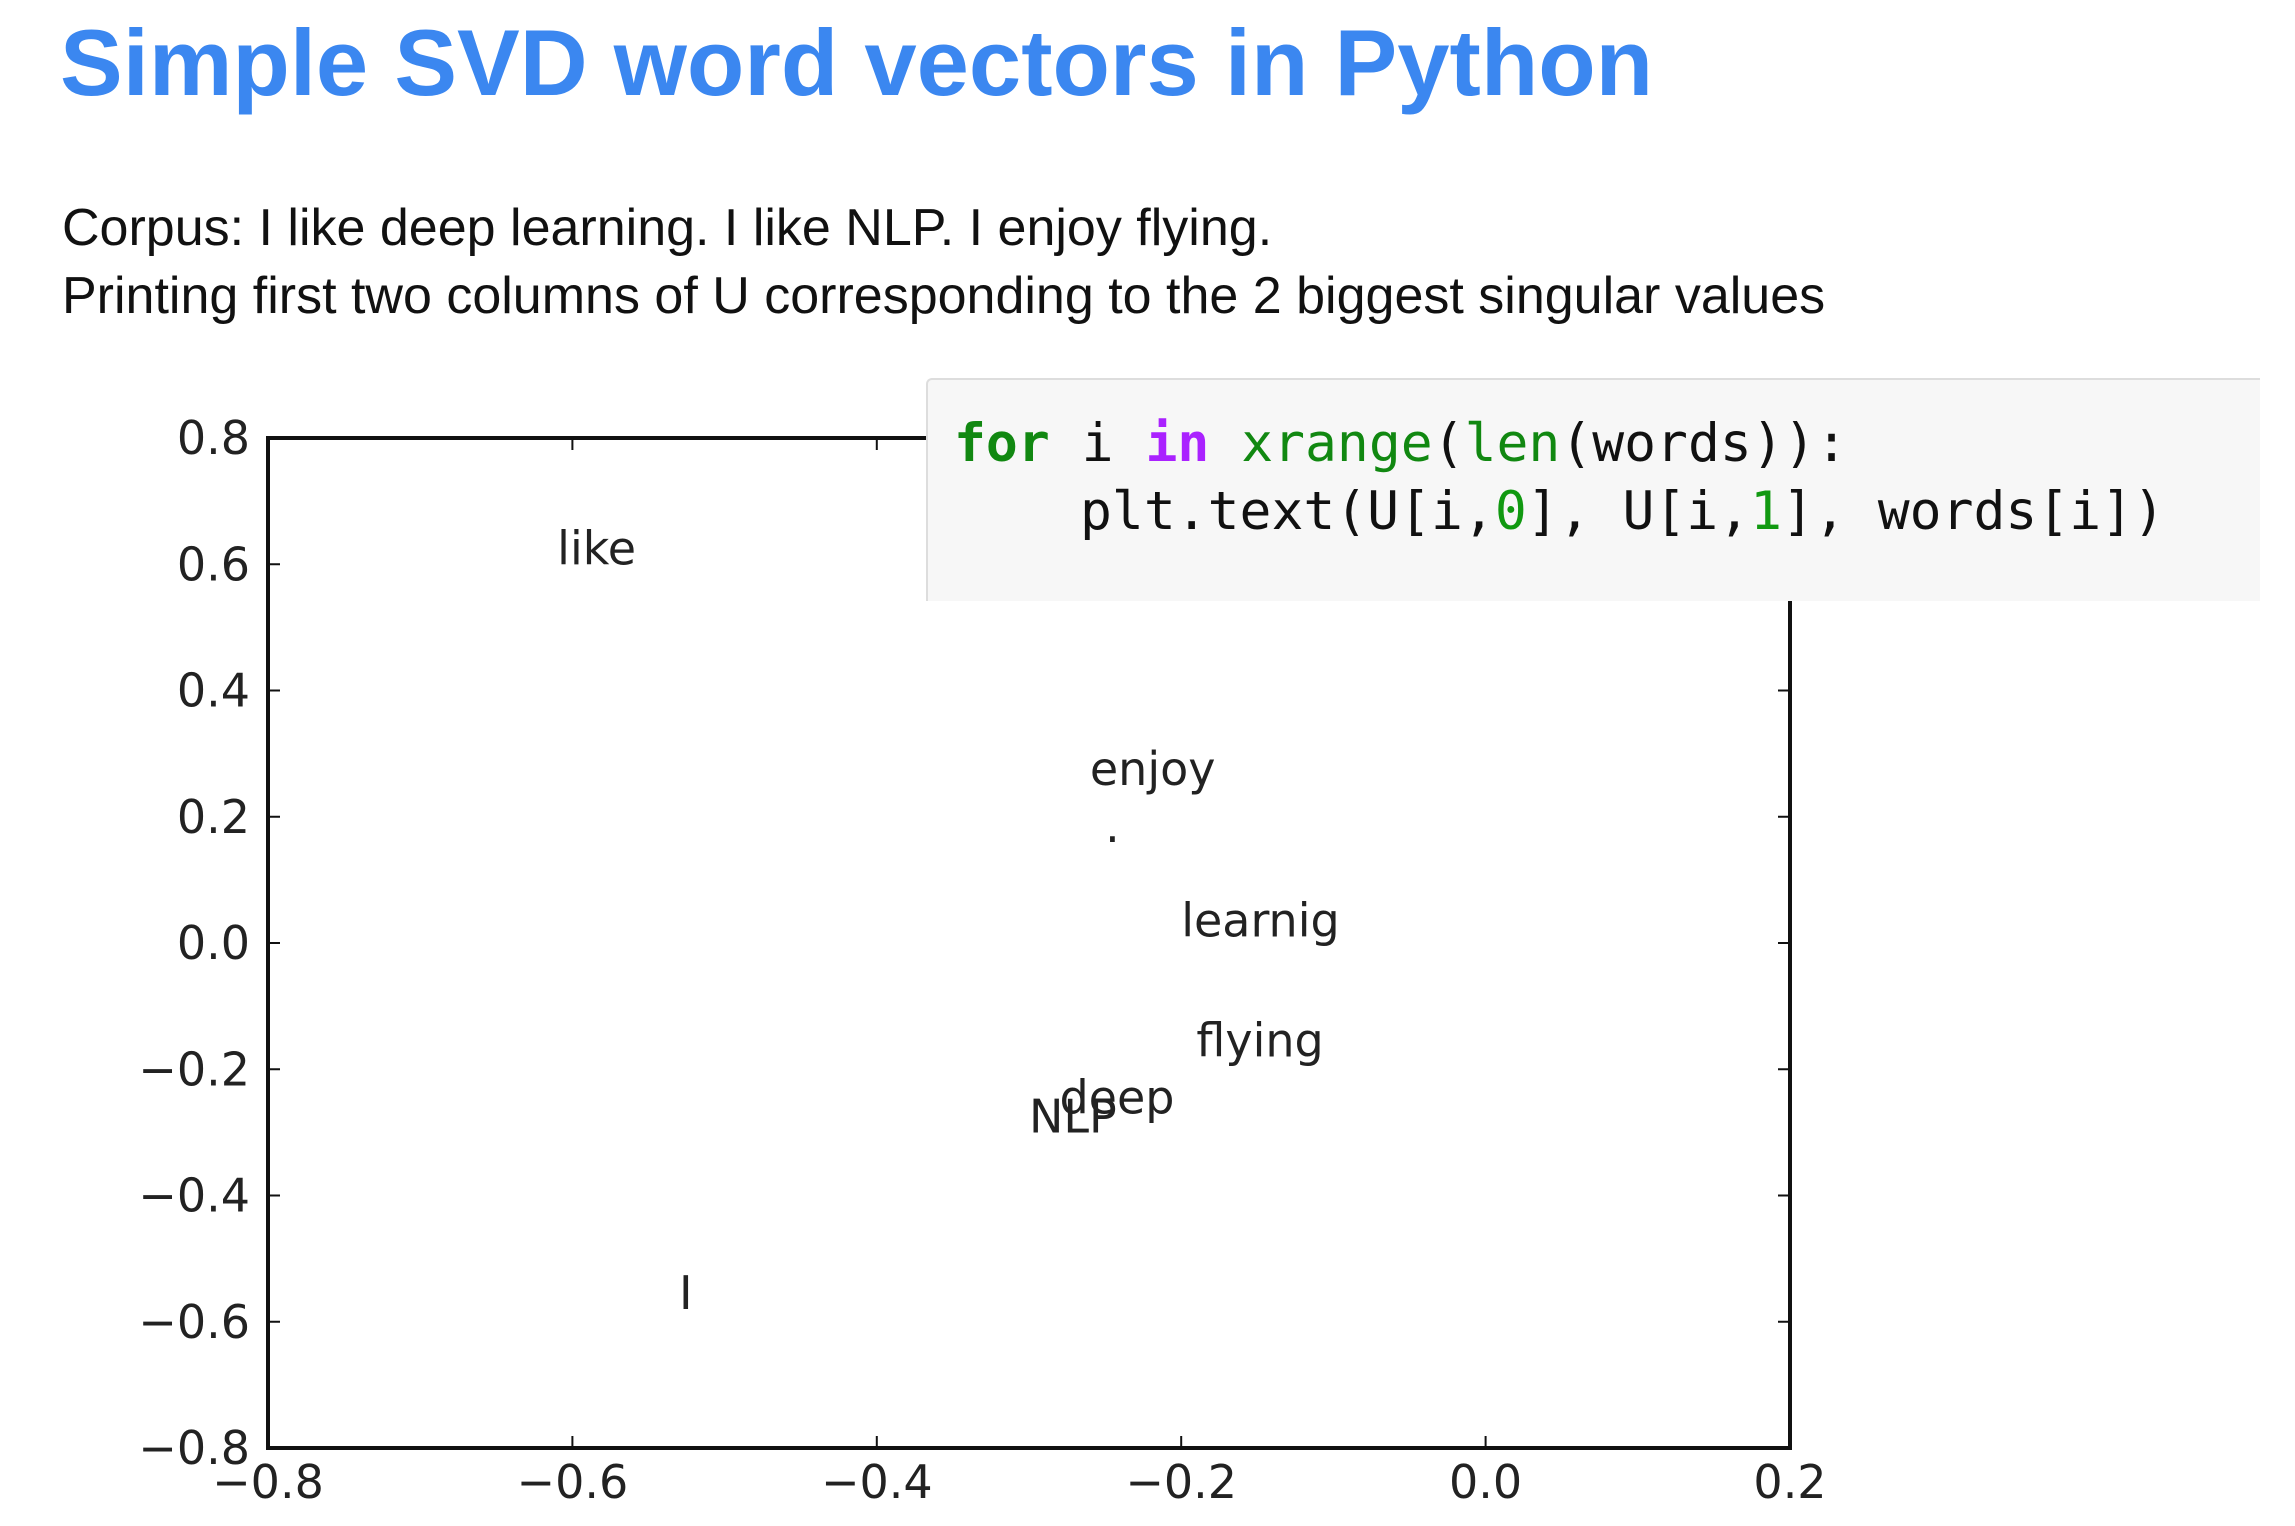 This screenshot has height=1526, width=2295. Describe the element at coordinates (1177, 443) in the screenshot. I see `code-keyword-in: in` at that location.